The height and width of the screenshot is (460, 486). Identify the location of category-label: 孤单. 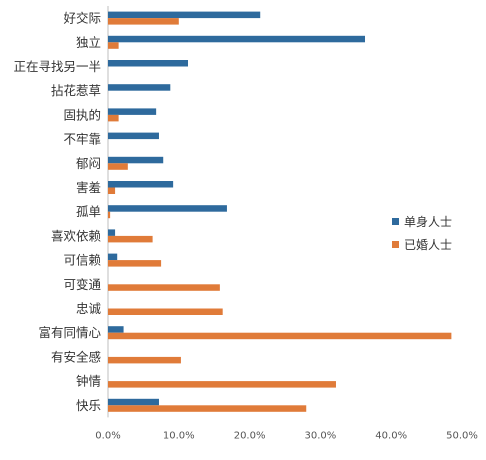
(88, 211).